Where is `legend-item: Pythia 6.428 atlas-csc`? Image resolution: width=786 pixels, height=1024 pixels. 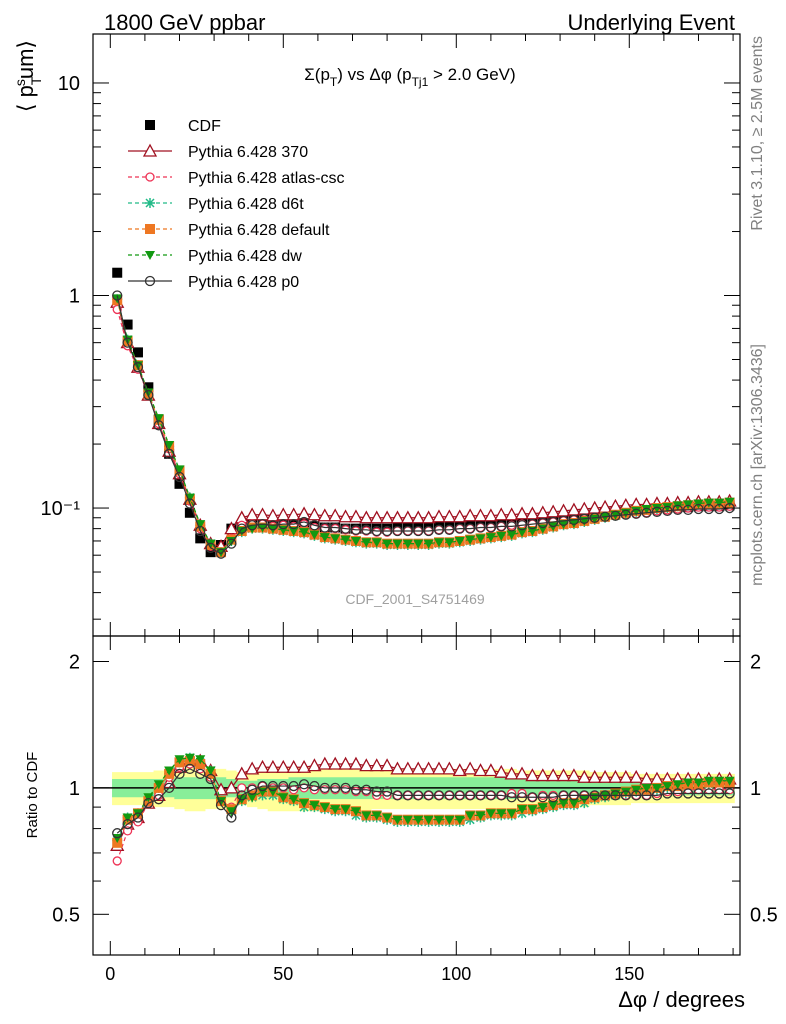
legend-item: Pythia 6.428 atlas-csc is located at coordinates (236, 178).